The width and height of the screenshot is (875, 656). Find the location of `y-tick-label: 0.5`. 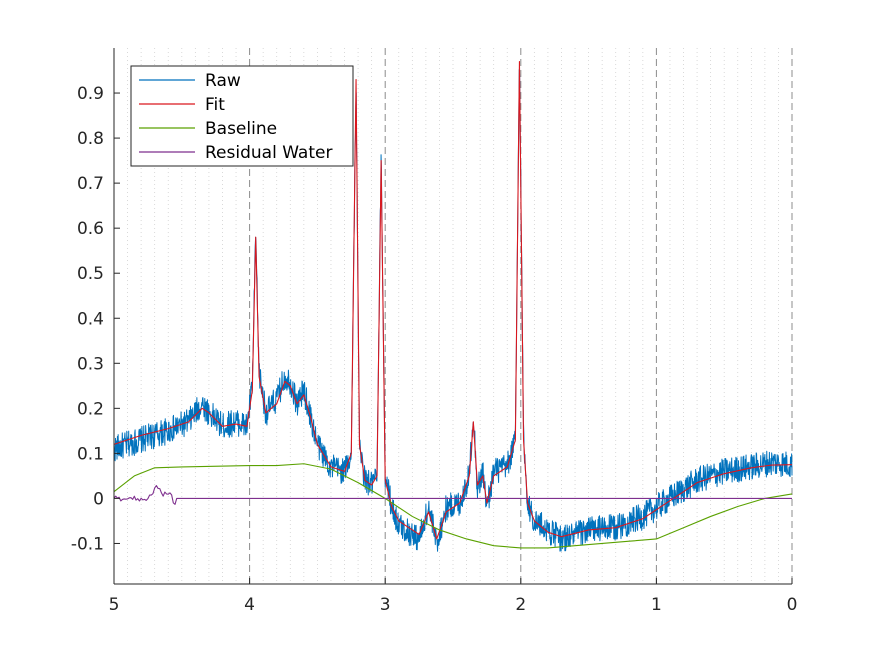

y-tick-label: 0.5 is located at coordinates (90, 274).